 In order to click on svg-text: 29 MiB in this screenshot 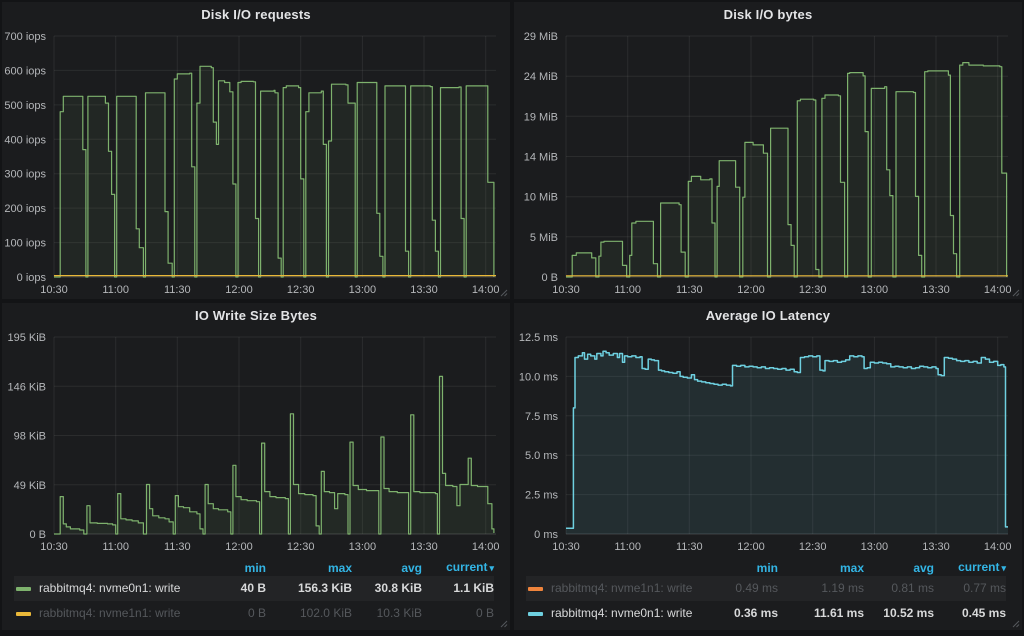, I will do `click(541, 37)`.